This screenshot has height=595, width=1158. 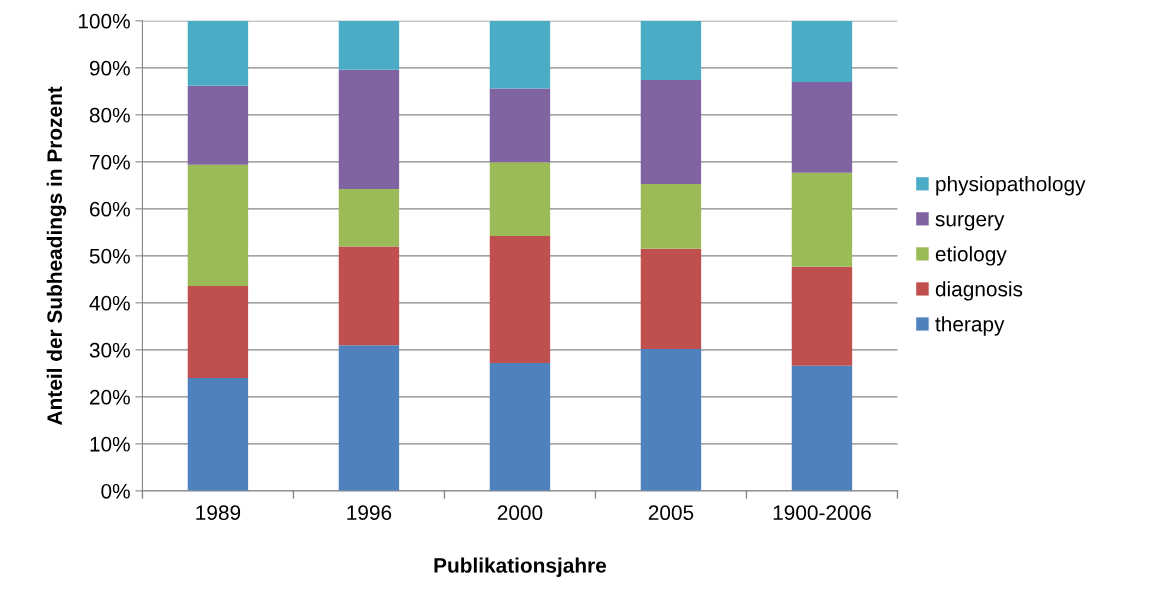 What do you see at coordinates (970, 222) in the screenshot?
I see `legend-label: surgery` at bounding box center [970, 222].